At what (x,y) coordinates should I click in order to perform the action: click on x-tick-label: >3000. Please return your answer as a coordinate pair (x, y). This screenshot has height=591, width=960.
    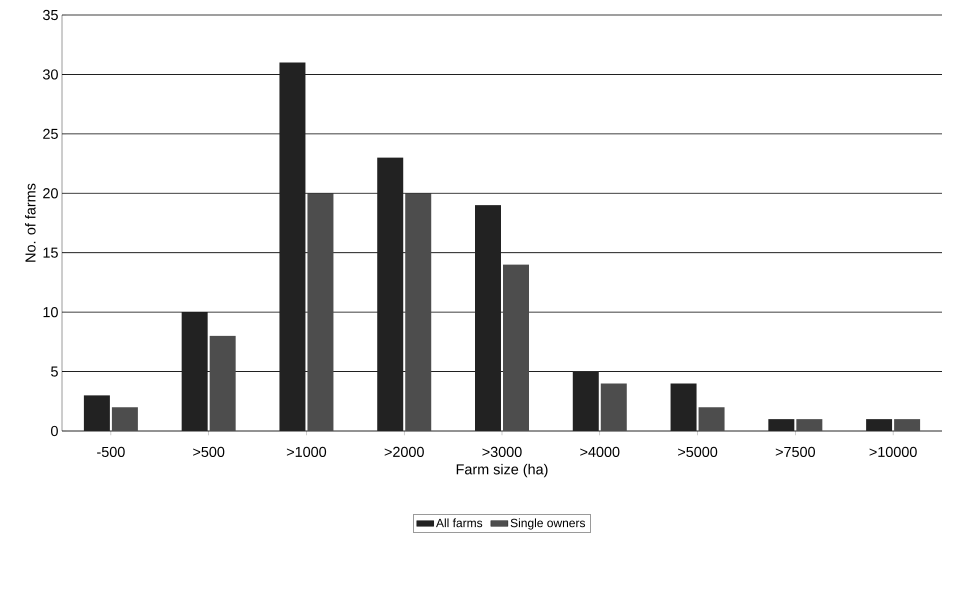
    Looking at the image, I should click on (502, 451).